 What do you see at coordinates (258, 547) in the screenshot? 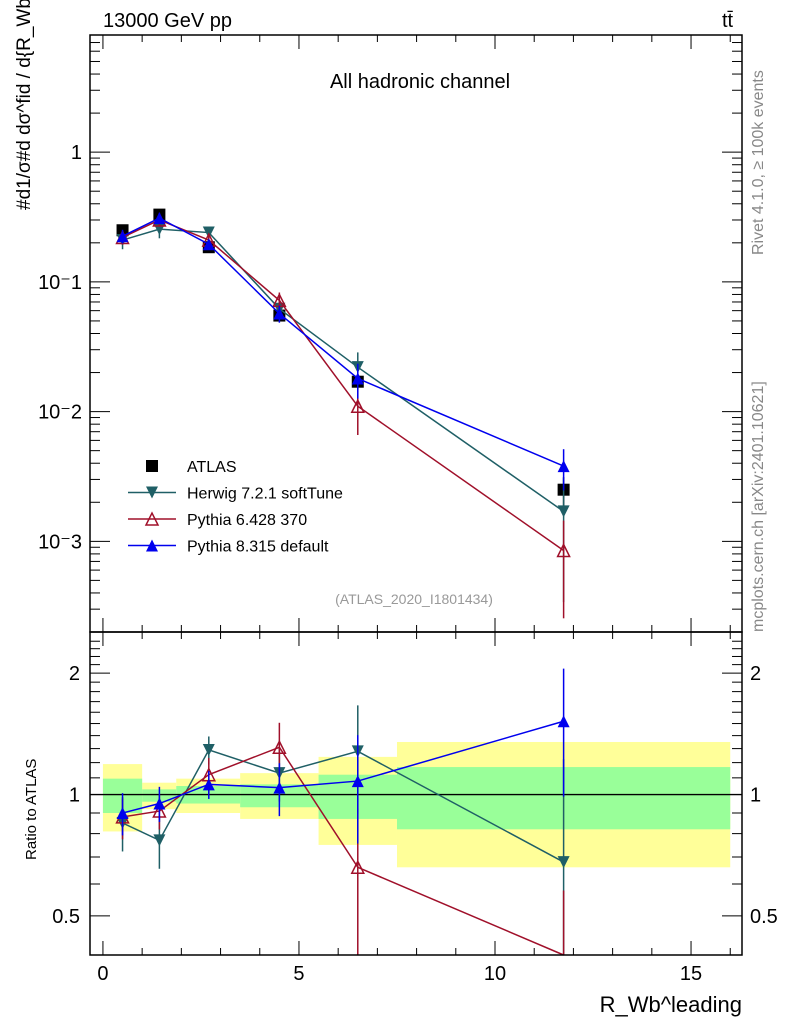
I see `legend-label: Pythia 8.315 default` at bounding box center [258, 547].